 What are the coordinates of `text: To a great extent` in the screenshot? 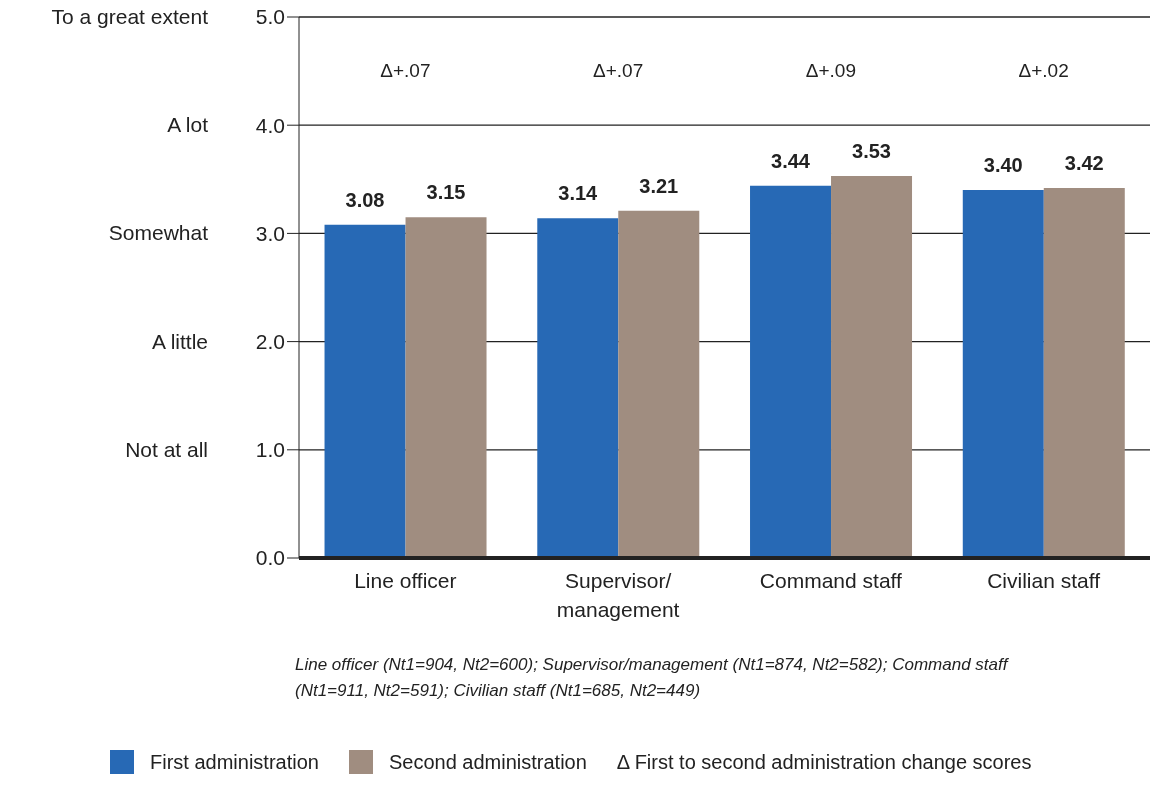 It's located at (129, 17).